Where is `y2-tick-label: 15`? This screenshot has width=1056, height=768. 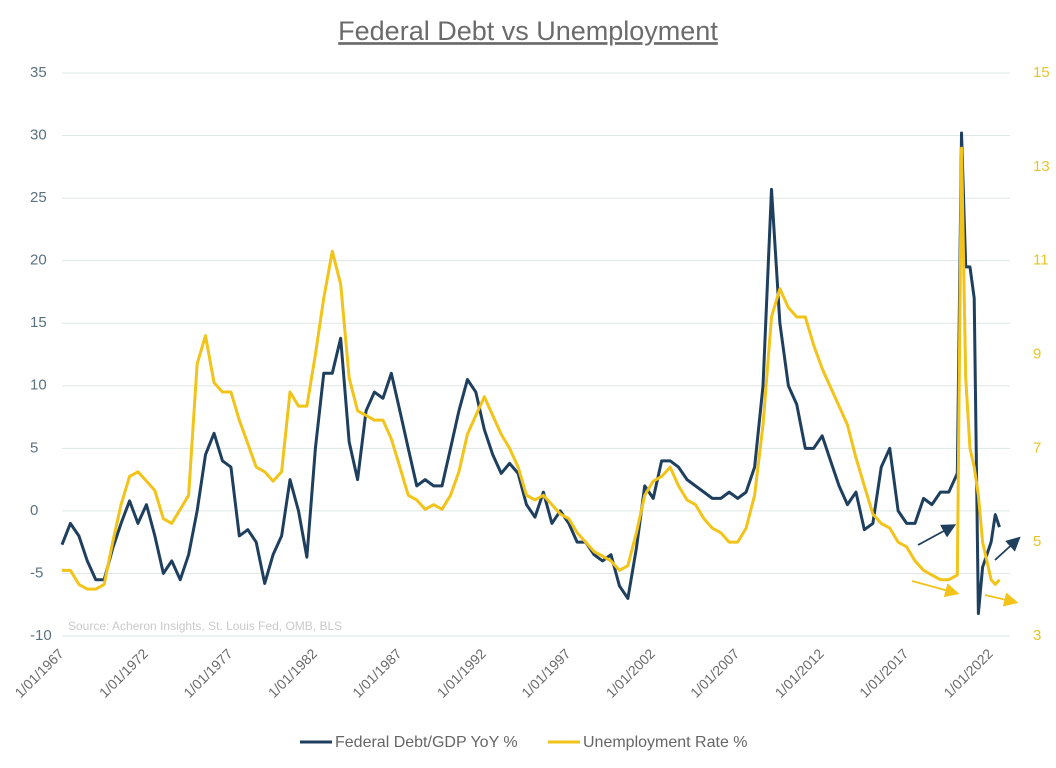
y2-tick-label: 15 is located at coordinates (1041, 72).